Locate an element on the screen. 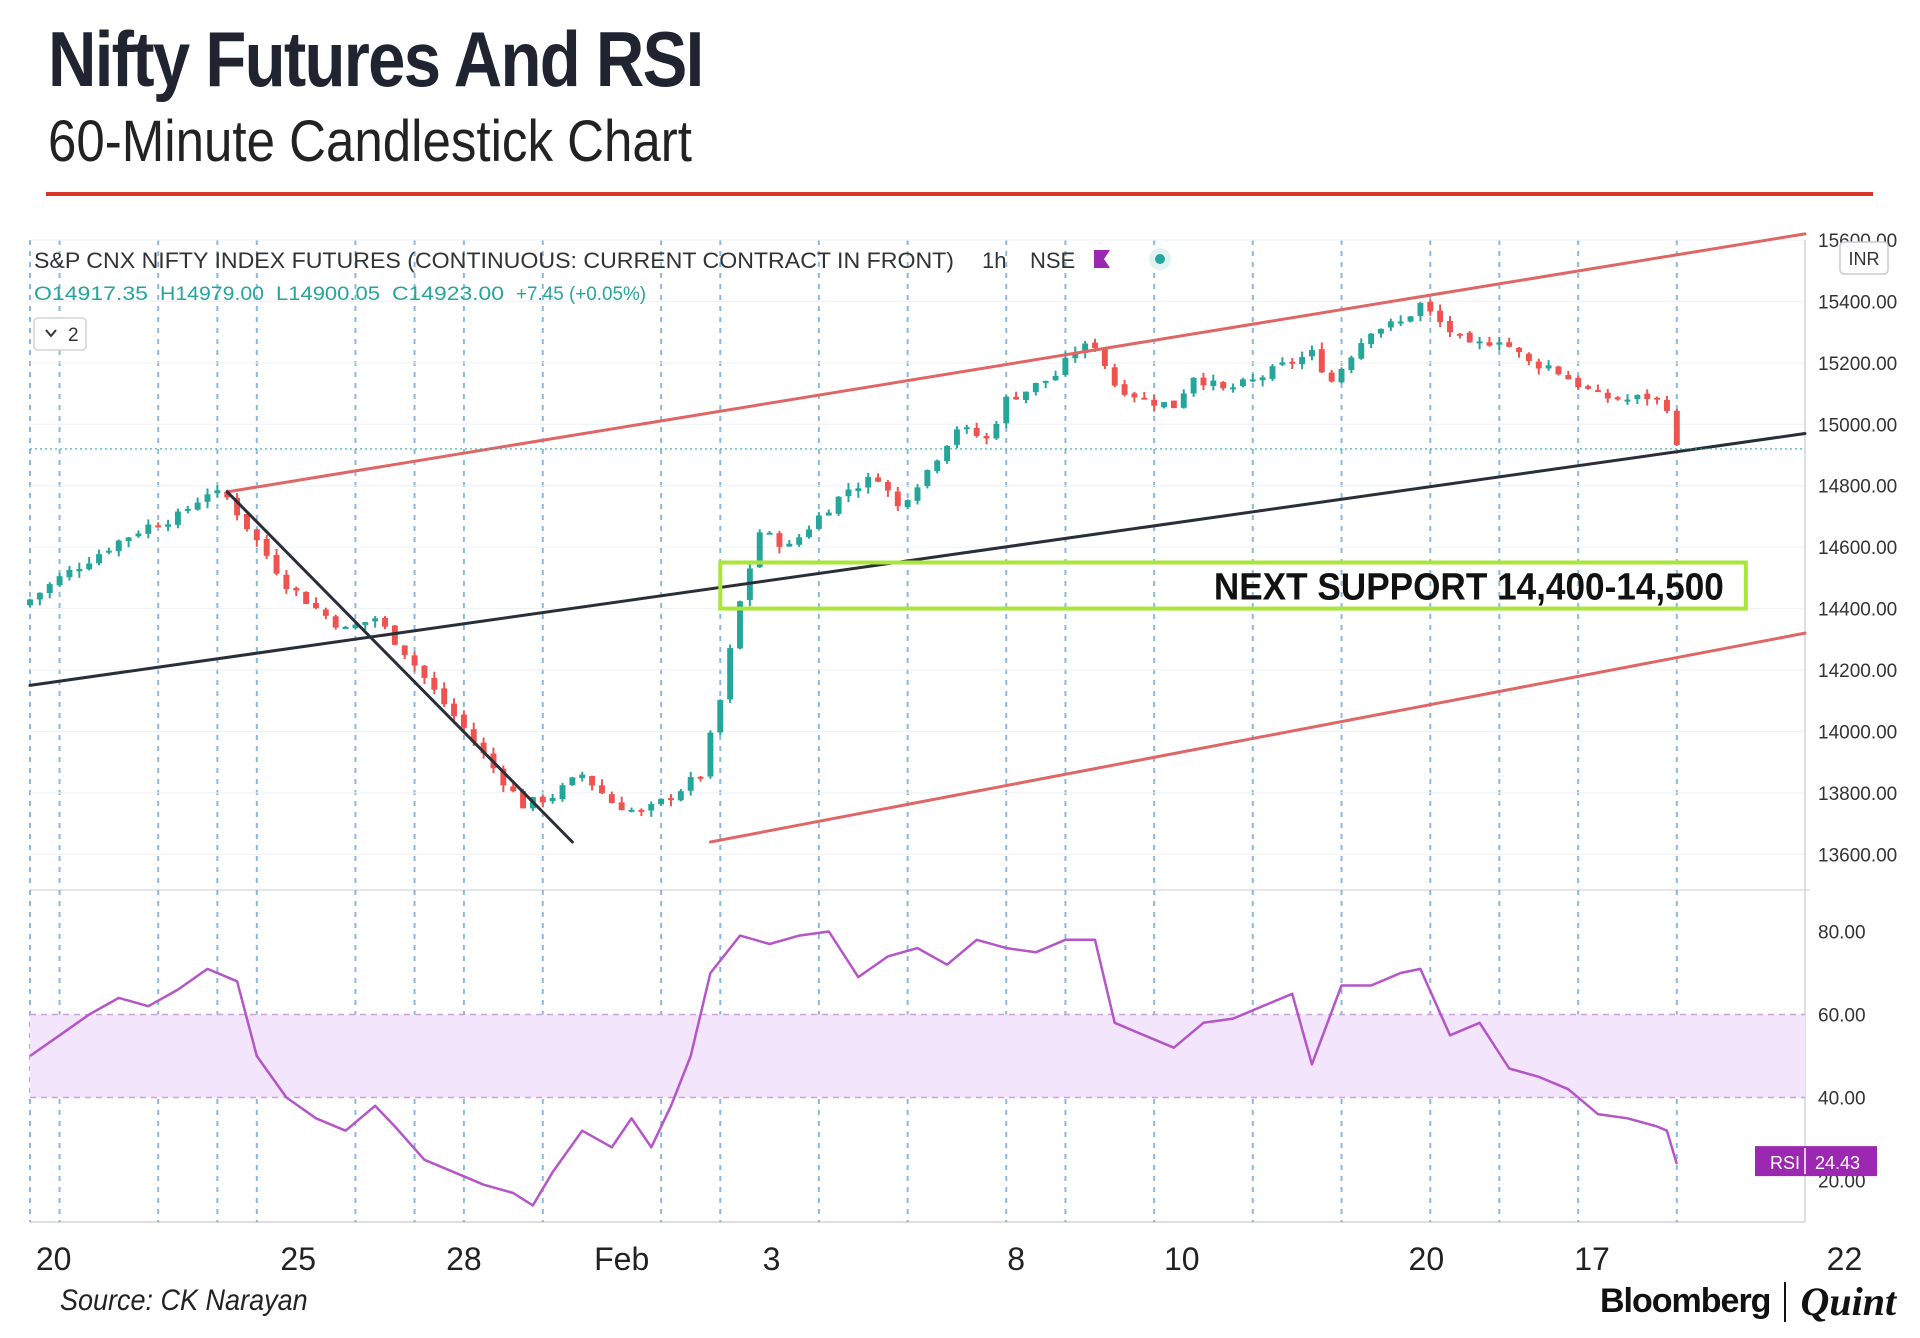 This screenshot has height=1338, width=1920. rsi-axis: 80.00 60.00 40.00 20.00 RSI 24.43 is located at coordinates (1816, 1058).